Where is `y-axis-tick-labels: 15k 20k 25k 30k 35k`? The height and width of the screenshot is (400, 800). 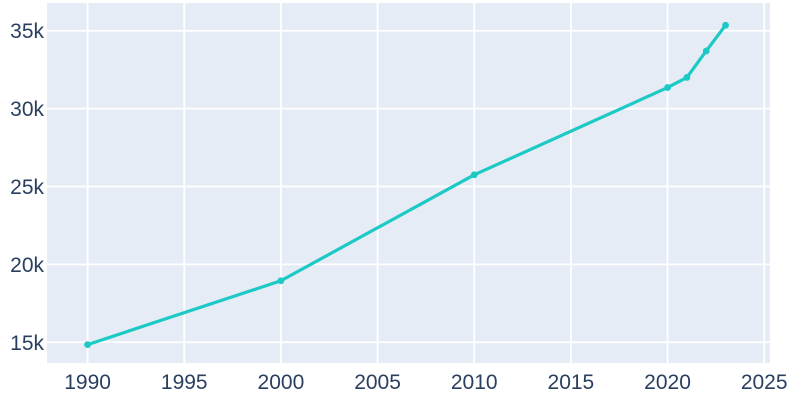
y-axis-tick-labels: 15k 20k 25k 30k 35k is located at coordinates (27, 187).